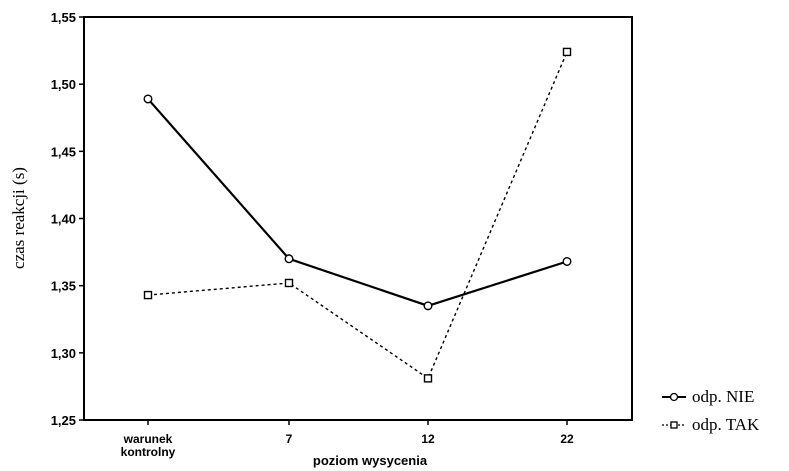 Image resolution: width=789 pixels, height=471 pixels. I want to click on y-tick-label: 1,25, so click(63, 420).